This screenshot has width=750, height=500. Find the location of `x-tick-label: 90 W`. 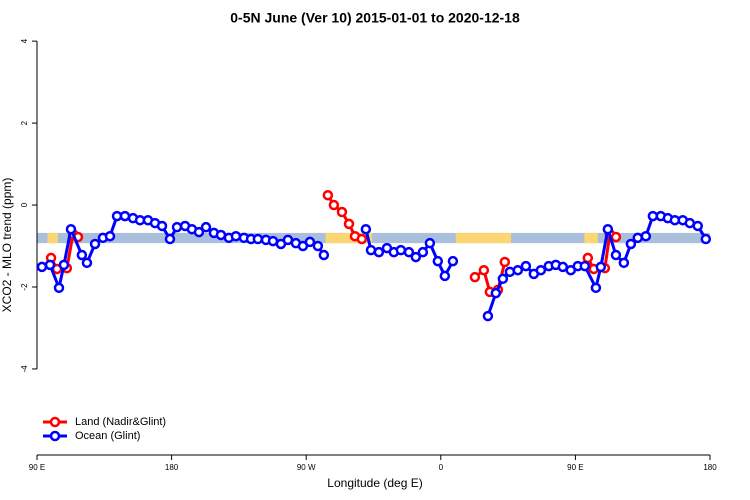

x-tick-label: 90 W is located at coordinates (306, 467).